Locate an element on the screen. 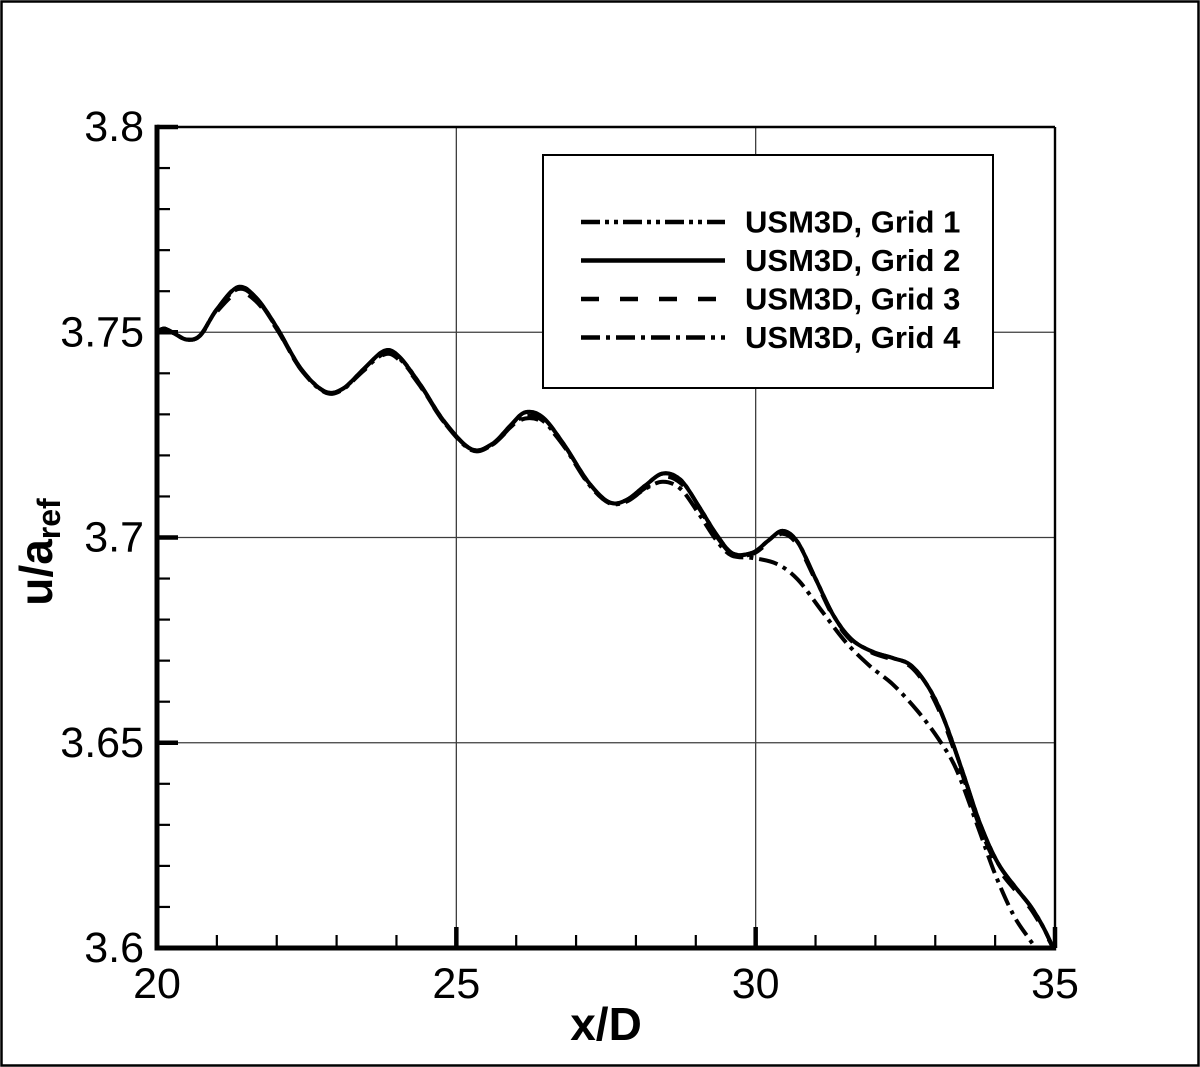 Image resolution: width=1200 pixels, height=1067 pixels. y-tick-label: 3.8 is located at coordinates (114, 127).